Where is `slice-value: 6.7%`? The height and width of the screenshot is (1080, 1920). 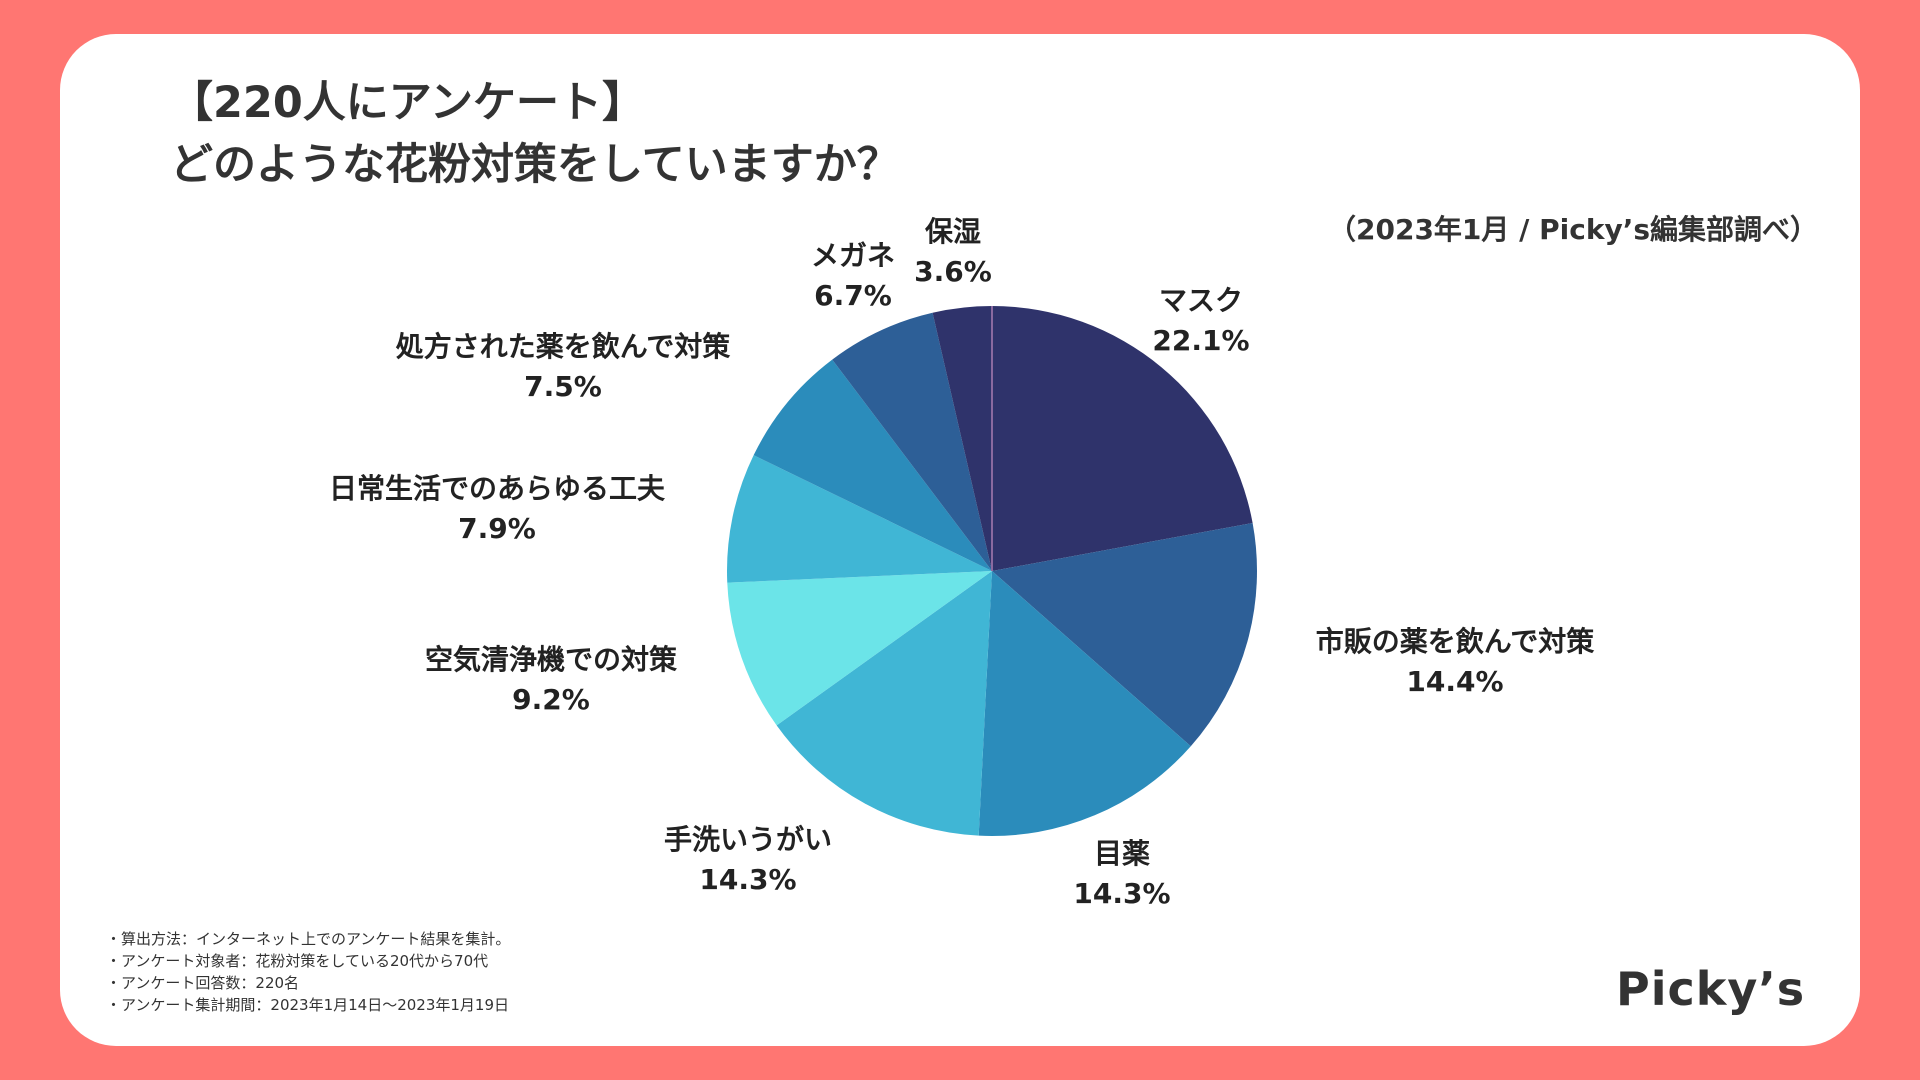
slice-value: 6.7% is located at coordinates (853, 295).